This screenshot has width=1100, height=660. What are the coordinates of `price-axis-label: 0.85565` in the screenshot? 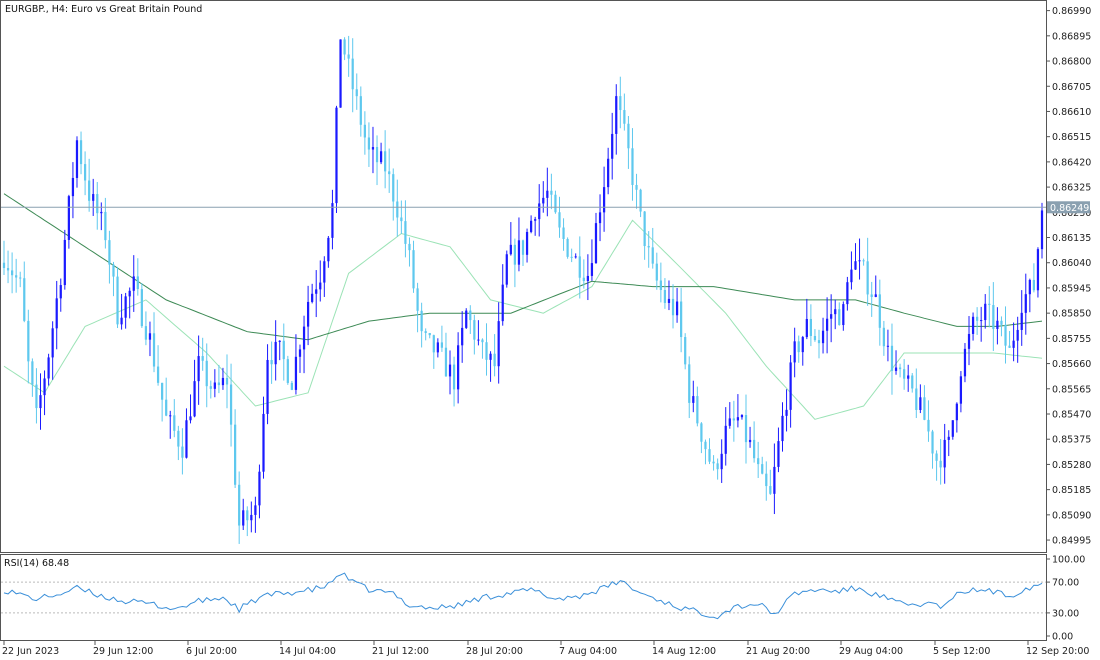 It's located at (1071, 389).